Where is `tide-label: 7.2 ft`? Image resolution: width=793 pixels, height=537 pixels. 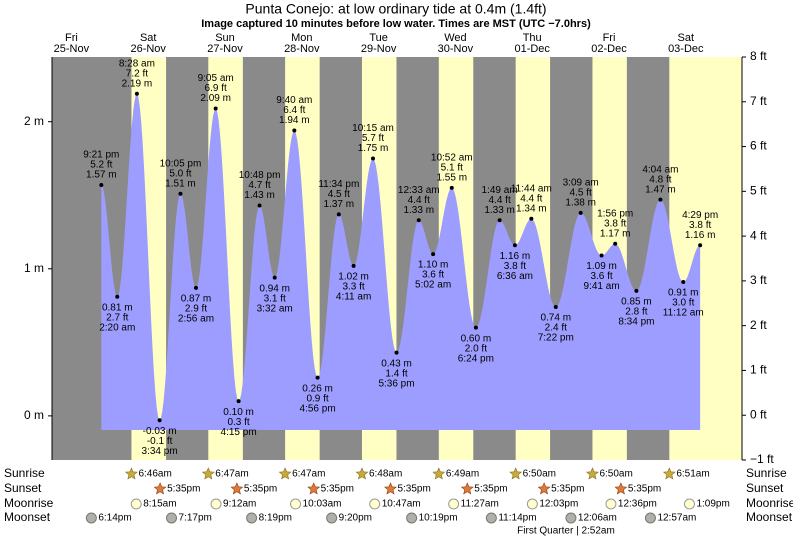 tide-label: 7.2 ft is located at coordinates (137, 73).